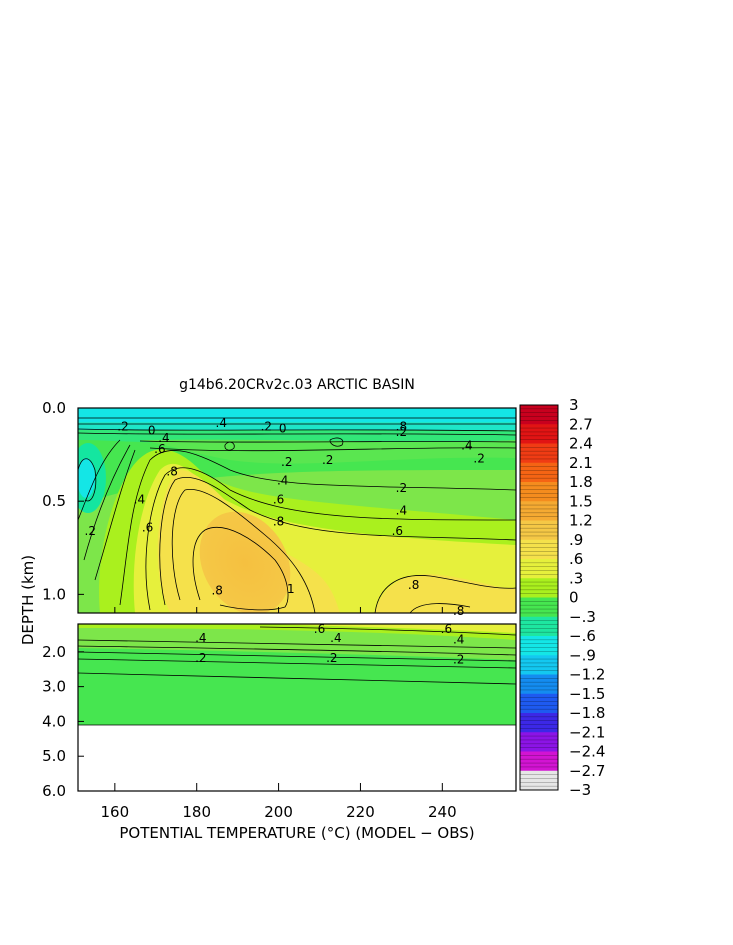 The height and width of the screenshot is (945, 733). I want to click on x-axis: 160 180 200 220 240, so click(279, 714).